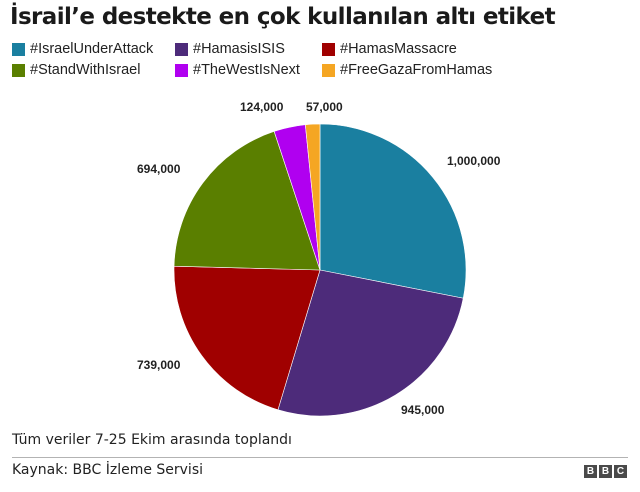 The image size is (640, 492). I want to click on legend-item-thewestisnext: #TheWestIsNext, so click(237, 70).